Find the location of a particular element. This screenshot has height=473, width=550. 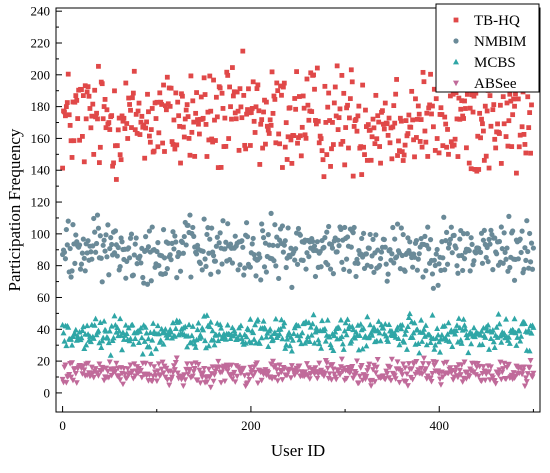

y-tick-label: 20 is located at coordinates (43, 361).